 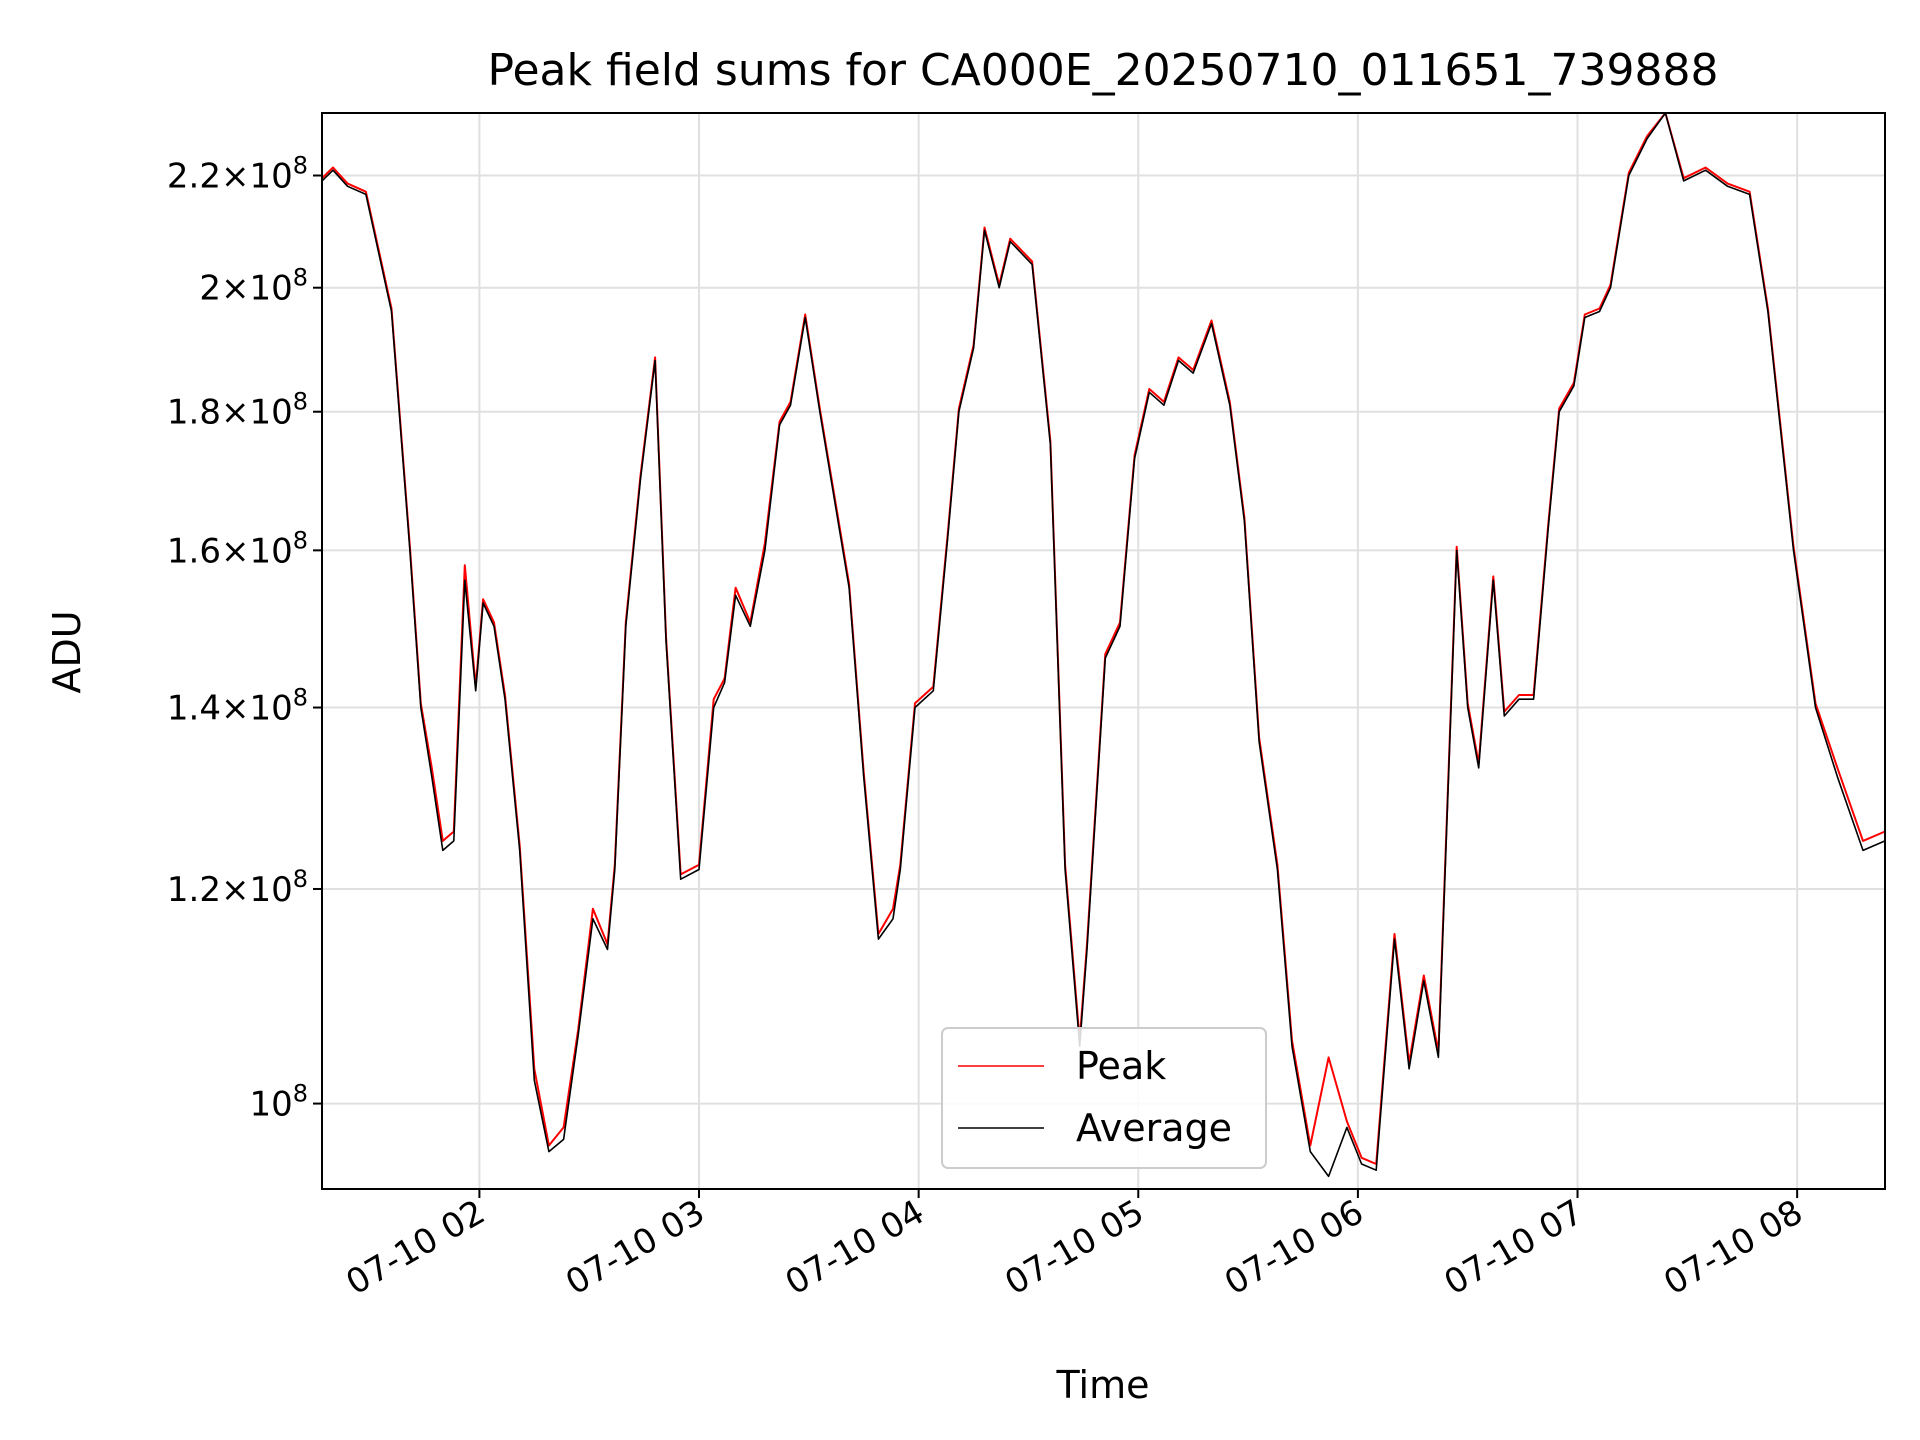 What do you see at coordinates (253, 286) in the screenshot?
I see `y-tick-label: 2×108` at bounding box center [253, 286].